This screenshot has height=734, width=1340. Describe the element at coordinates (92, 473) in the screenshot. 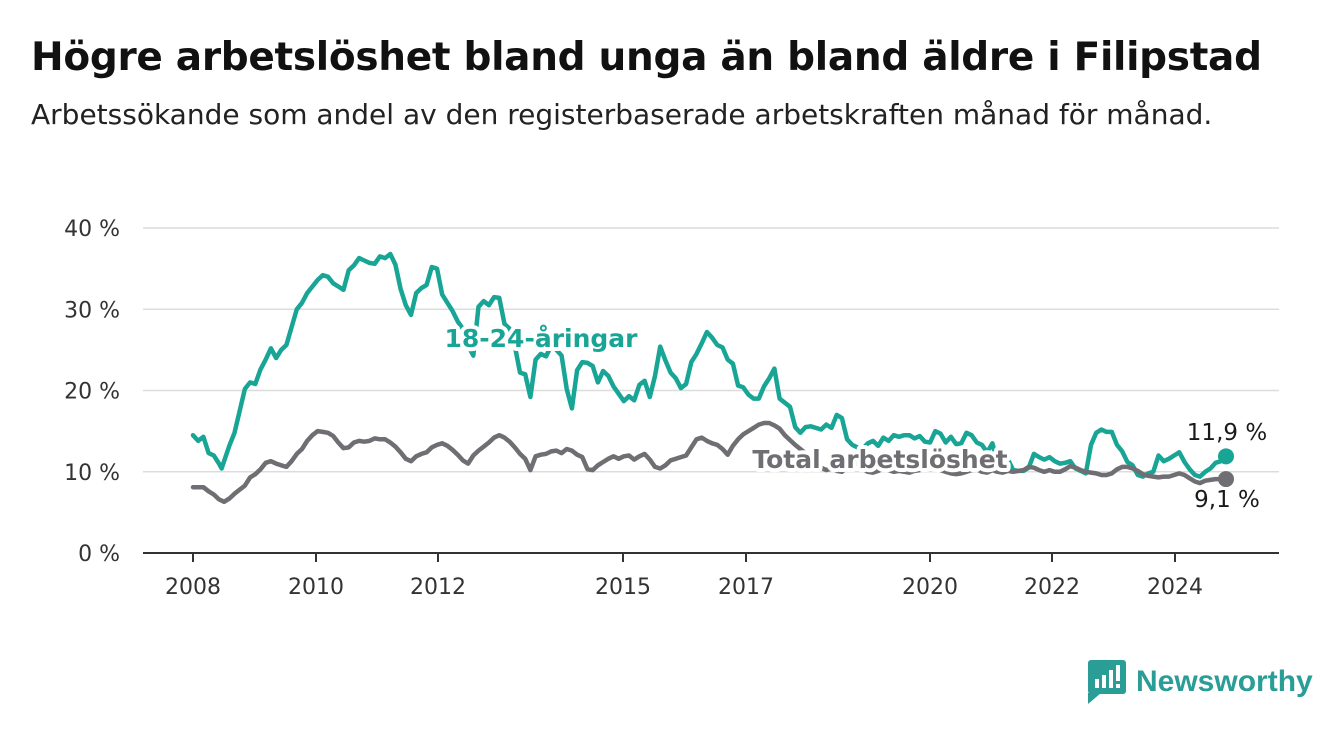

I see `y-tick-label: 10 %` at that location.